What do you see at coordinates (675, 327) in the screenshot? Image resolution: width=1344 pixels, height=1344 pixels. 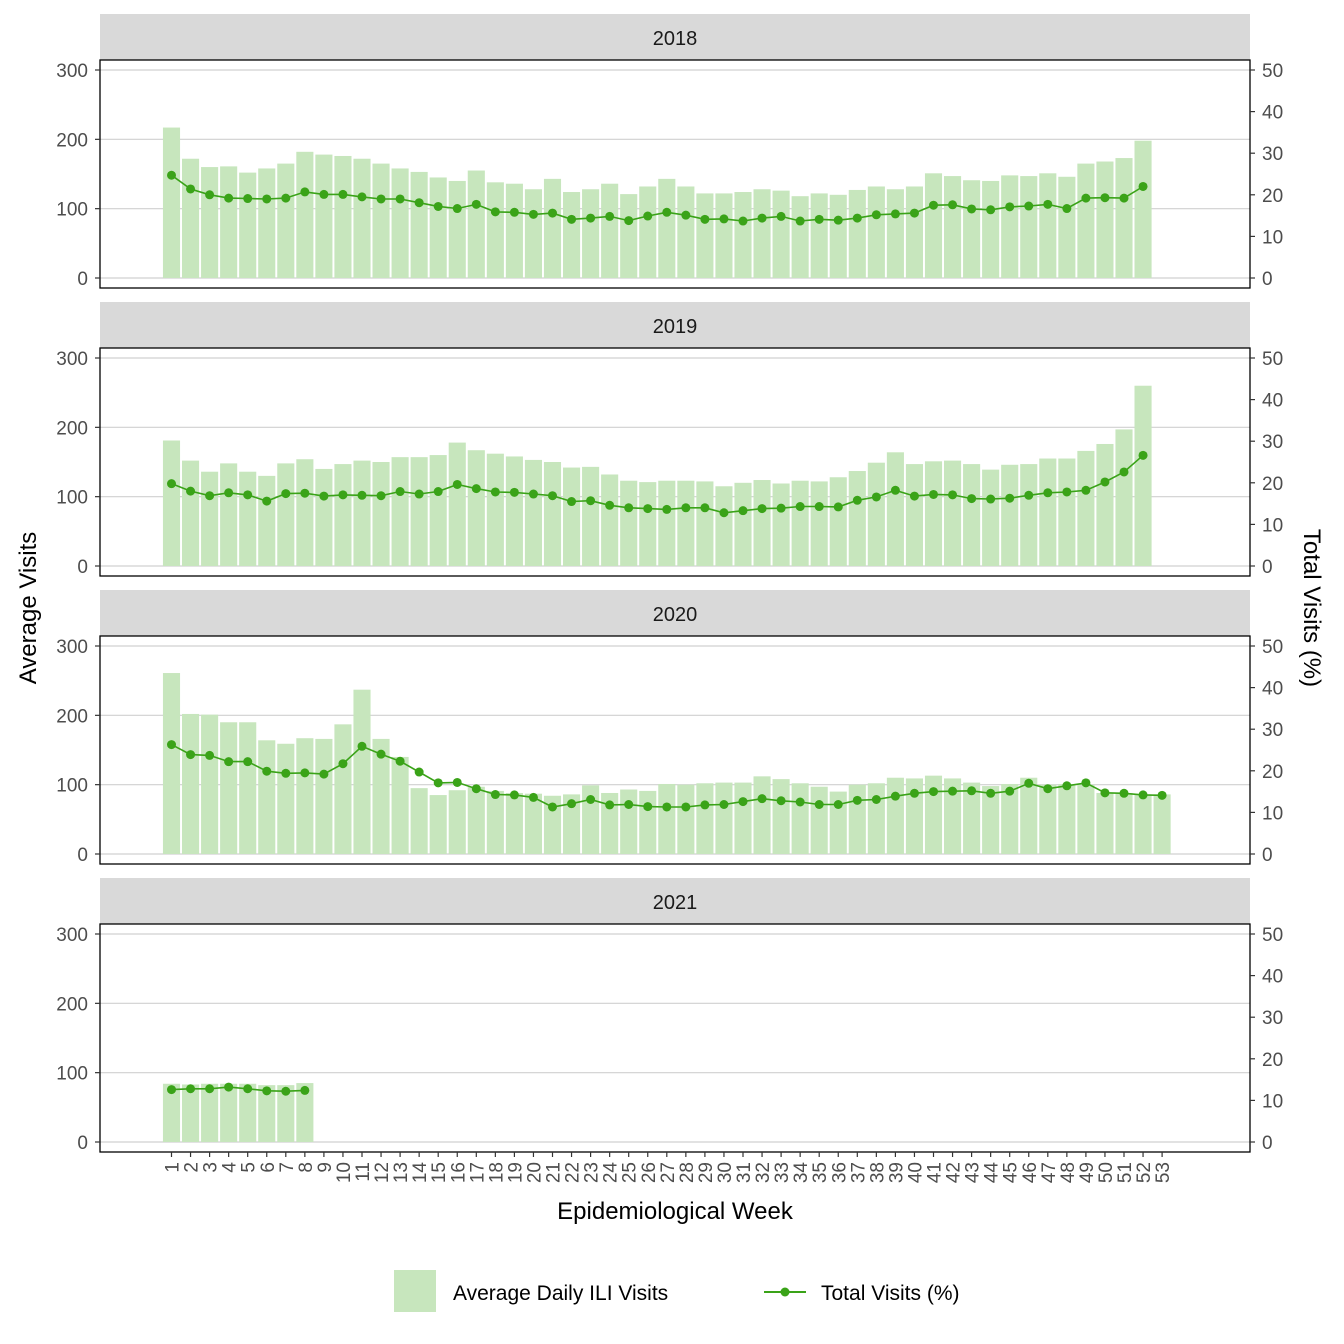 I see `panel-strip-label: 2019` at bounding box center [675, 327].